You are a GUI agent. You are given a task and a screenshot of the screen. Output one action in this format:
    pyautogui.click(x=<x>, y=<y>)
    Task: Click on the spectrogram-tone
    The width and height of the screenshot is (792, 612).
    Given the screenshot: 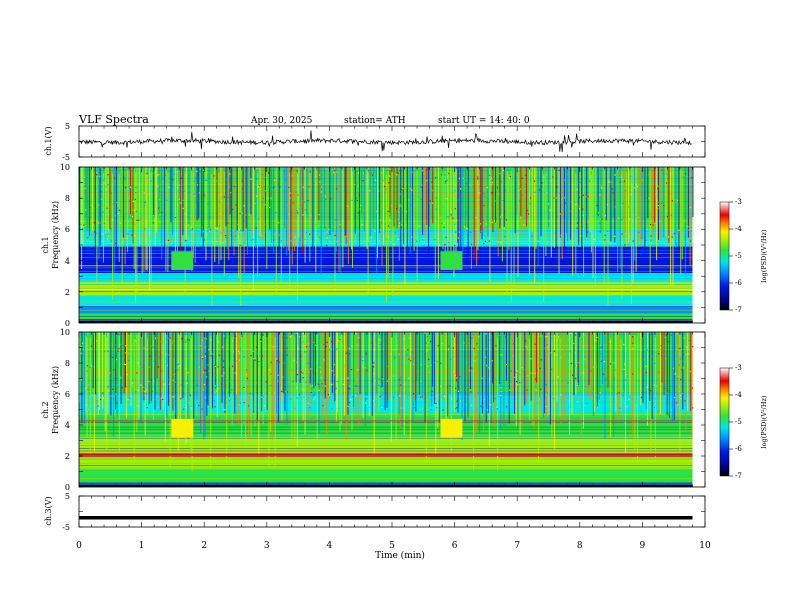 What is the action you would take?
    pyautogui.click(x=386, y=454)
    